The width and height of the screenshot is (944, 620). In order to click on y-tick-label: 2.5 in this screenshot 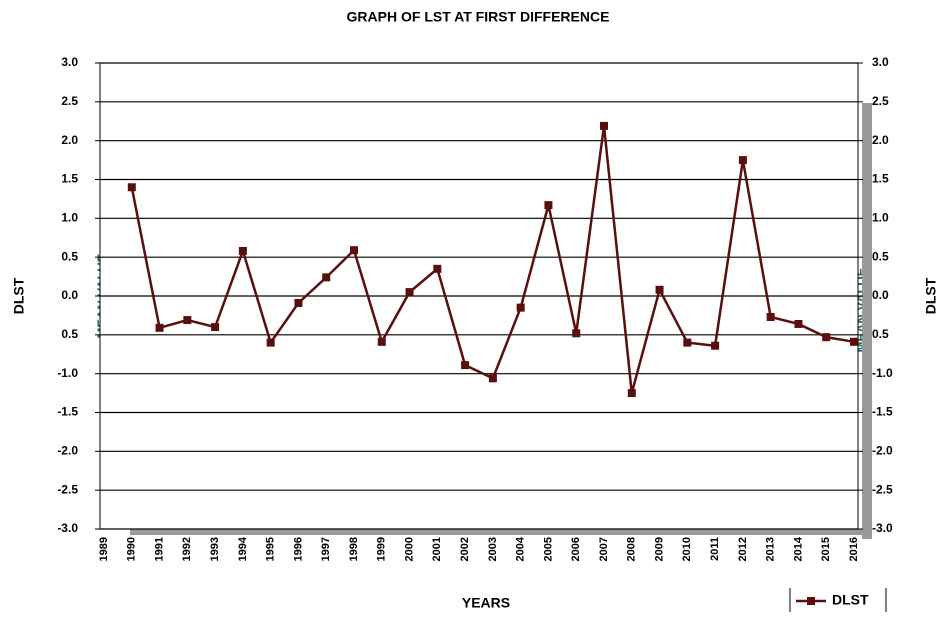, I will do `click(69, 101)`.